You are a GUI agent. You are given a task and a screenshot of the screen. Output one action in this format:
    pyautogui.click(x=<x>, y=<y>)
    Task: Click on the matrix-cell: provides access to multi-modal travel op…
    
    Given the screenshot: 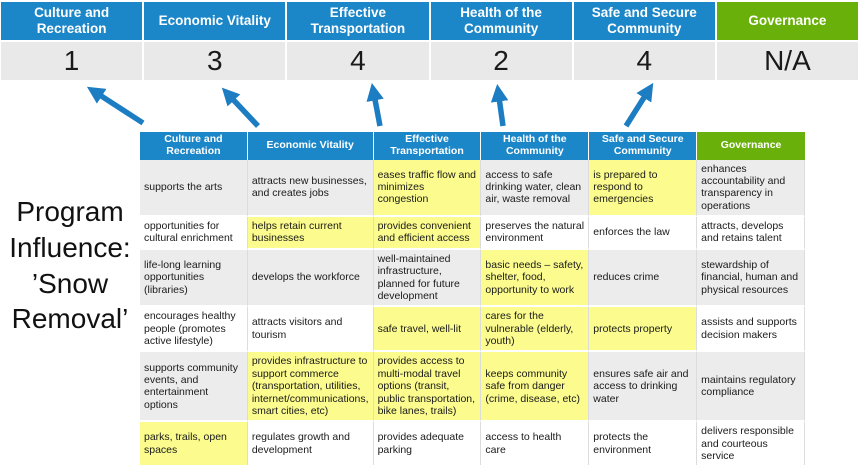 What is the action you would take?
    pyautogui.click(x=427, y=387)
    